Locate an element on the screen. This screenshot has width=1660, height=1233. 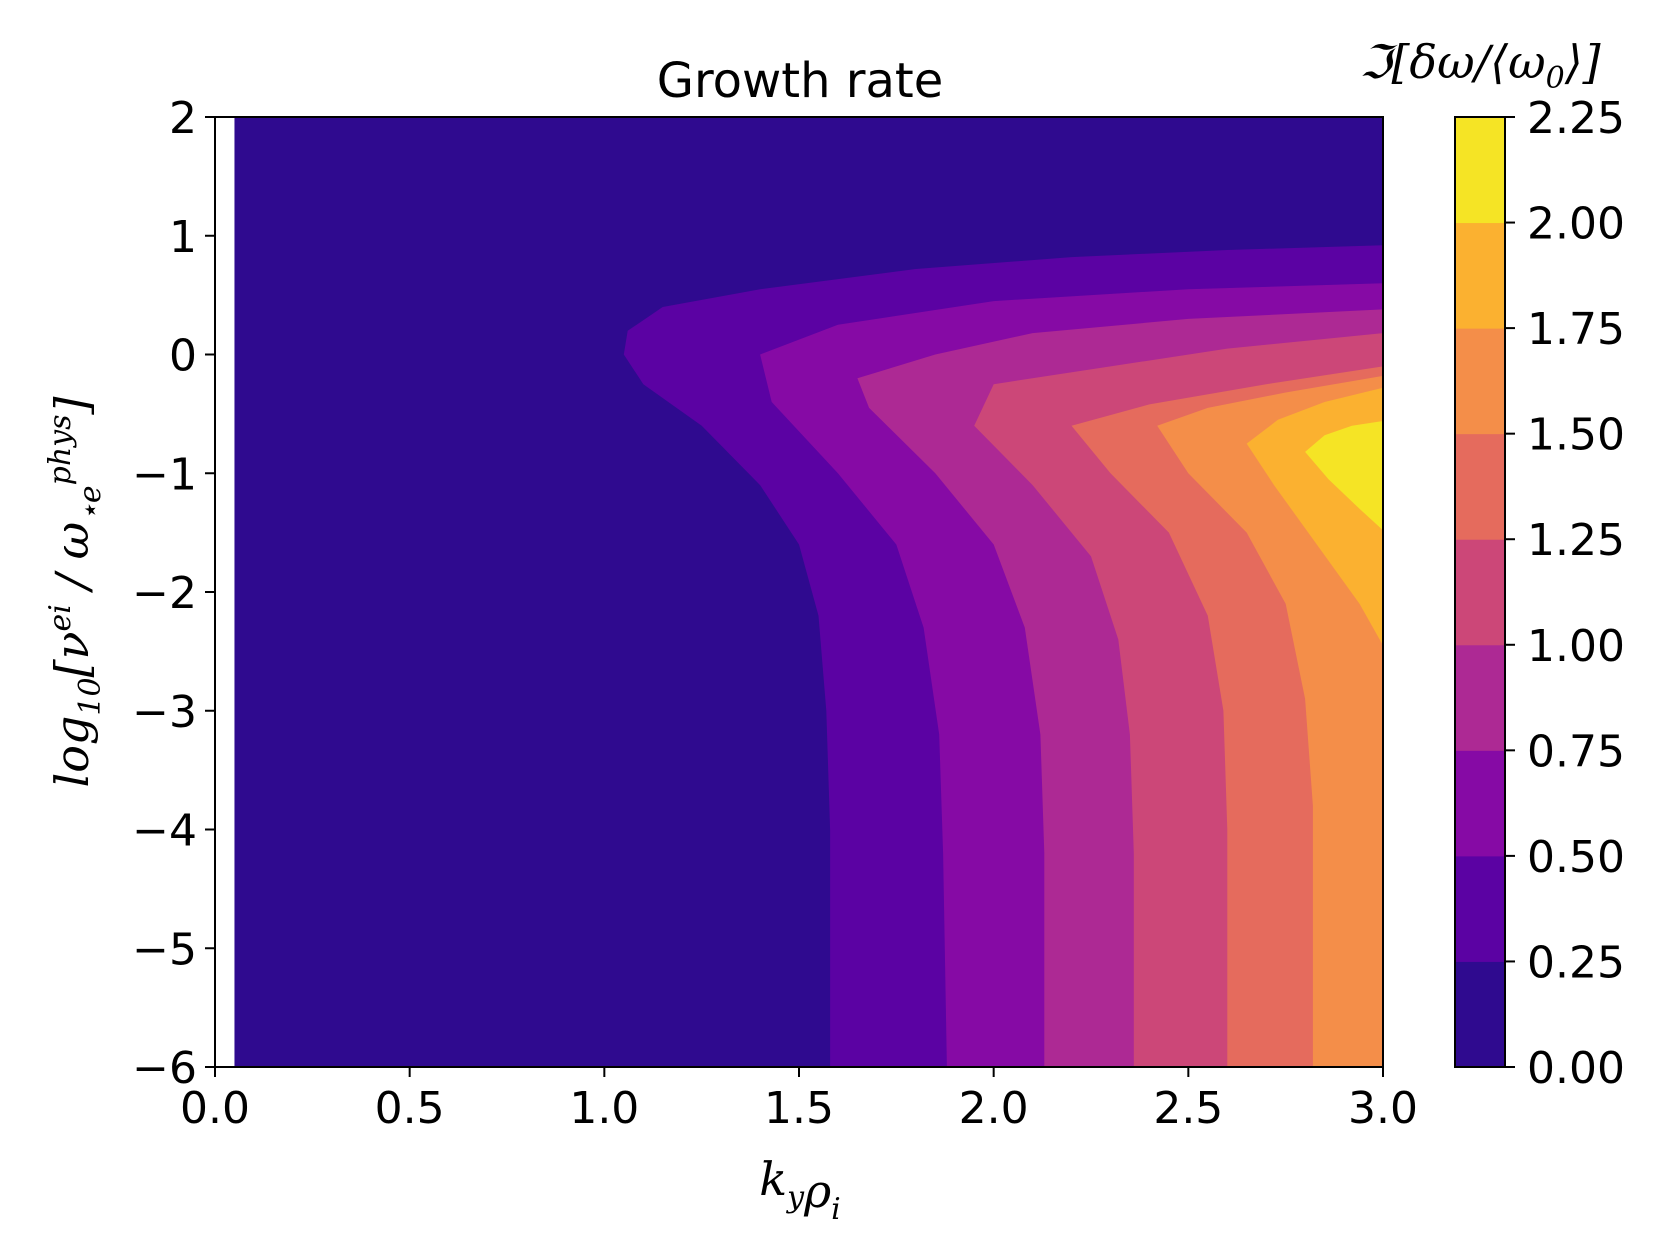
y-tick-label: −5 is located at coordinates (164, 949).